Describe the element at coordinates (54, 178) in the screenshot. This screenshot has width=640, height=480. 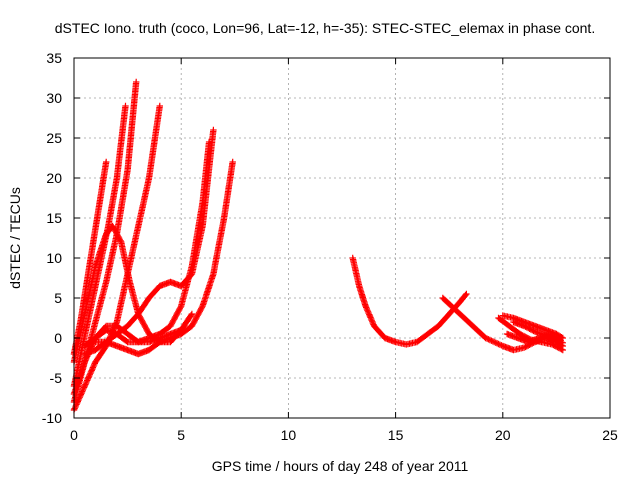
I see `y-tick-label: 20` at that location.